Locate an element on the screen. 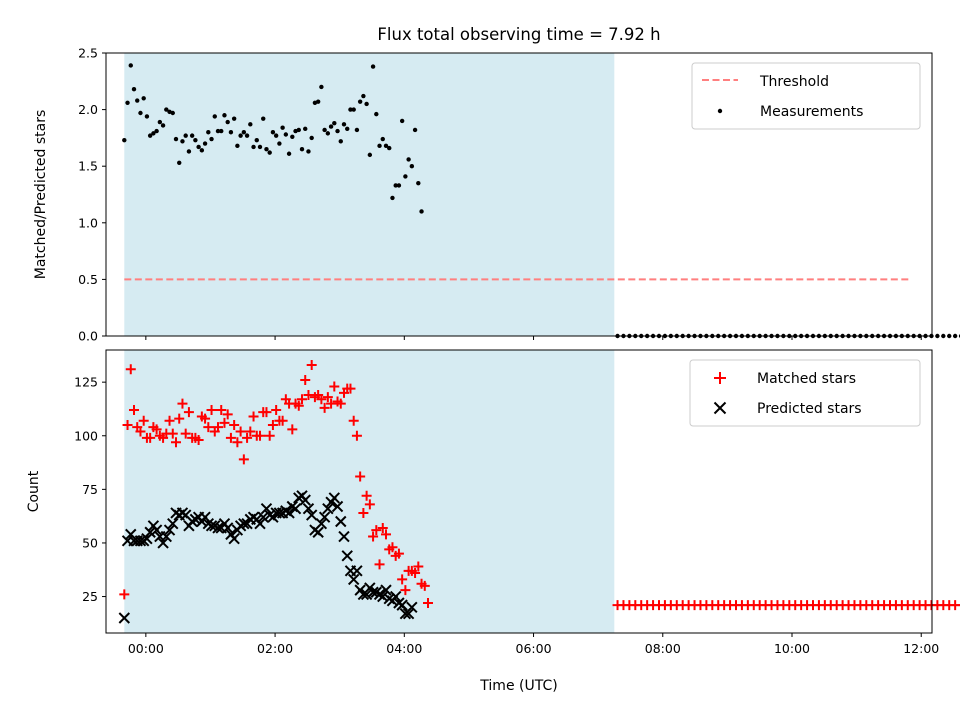 The height and width of the screenshot is (720, 960). legend-matched-swatch is located at coordinates (720, 378).